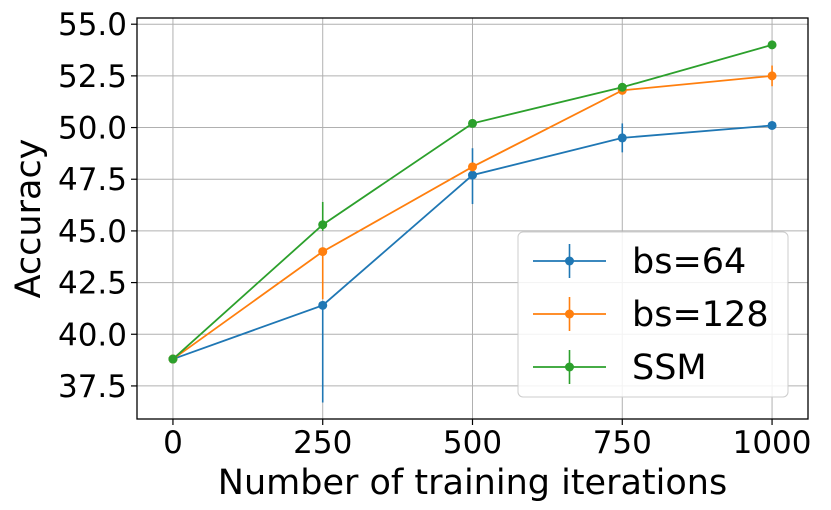 The image size is (831, 510). Describe the element at coordinates (322, 443) in the screenshot. I see `x-tick-label: 250` at that location.